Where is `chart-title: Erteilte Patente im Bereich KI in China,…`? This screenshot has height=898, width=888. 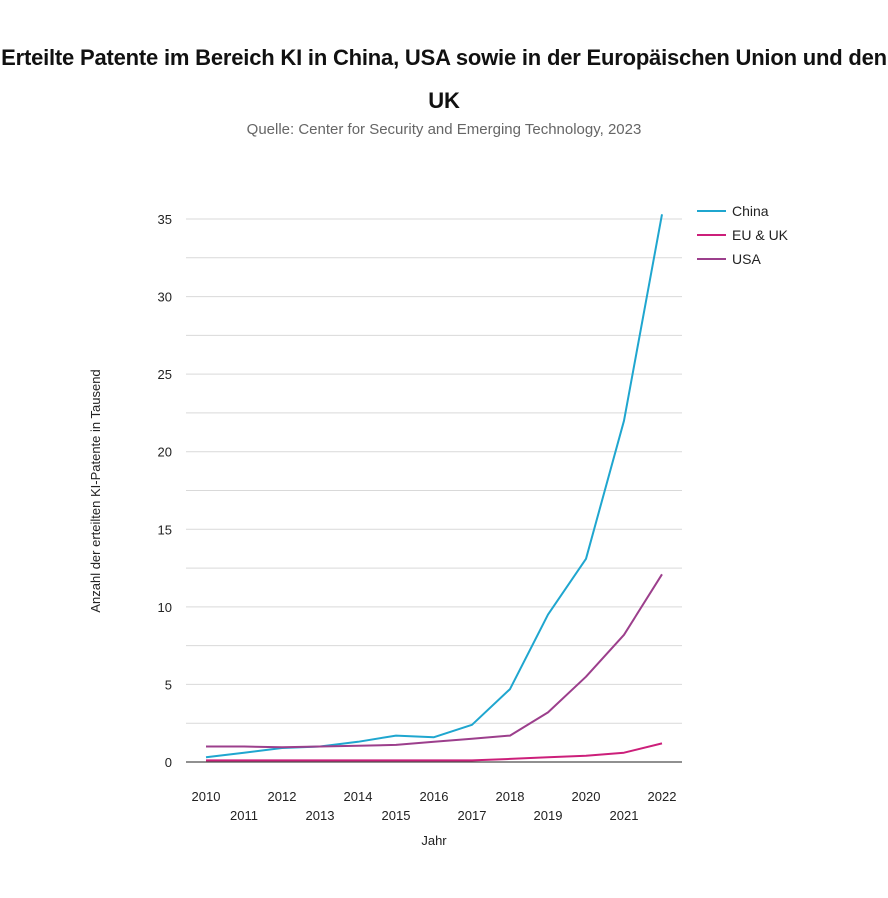 chart-title: Erteilte Patente im Bereich KI in China,… is located at coordinates (444, 79).